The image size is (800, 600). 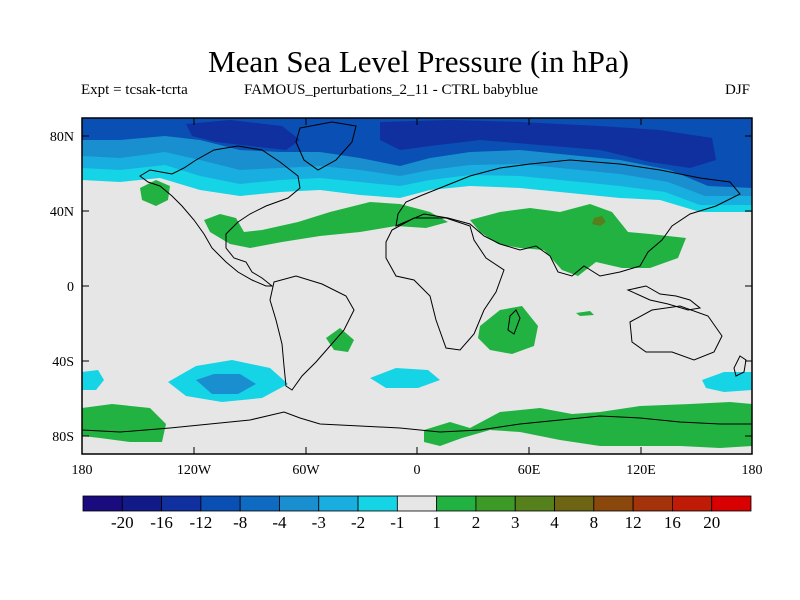 What do you see at coordinates (326, 146) in the screenshot?
I see `coast-greenland` at bounding box center [326, 146].